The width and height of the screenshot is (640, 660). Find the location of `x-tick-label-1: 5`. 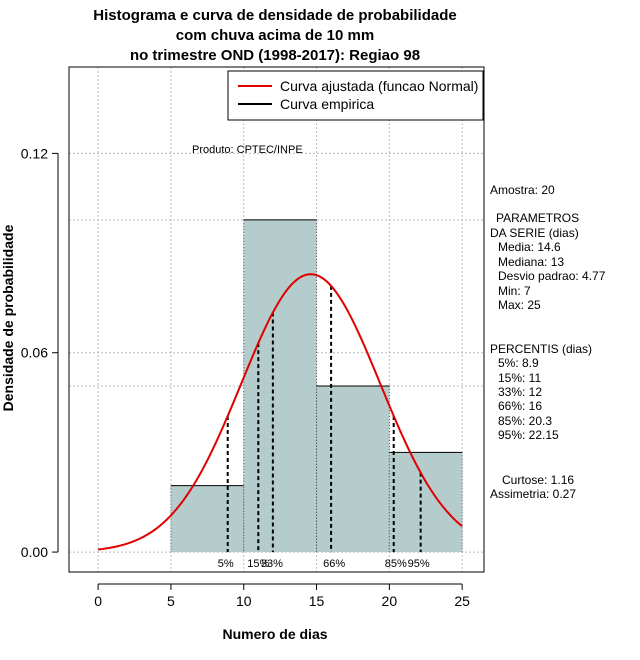

x-tick-label-1: 5 is located at coordinates (171, 601).